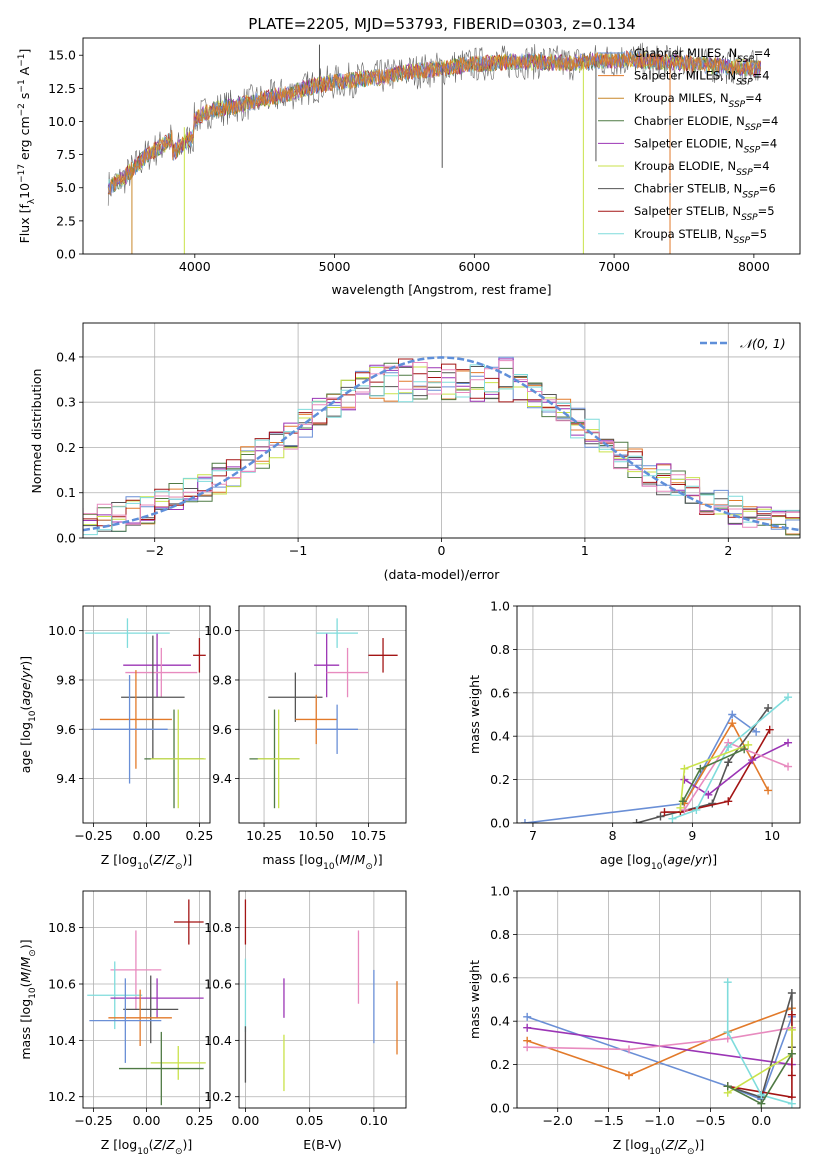 The width and height of the screenshot is (819, 1170). What do you see at coordinates (608, 1120) in the screenshot?
I see `weight_Z-xtick-label: −1.5` at bounding box center [608, 1120].